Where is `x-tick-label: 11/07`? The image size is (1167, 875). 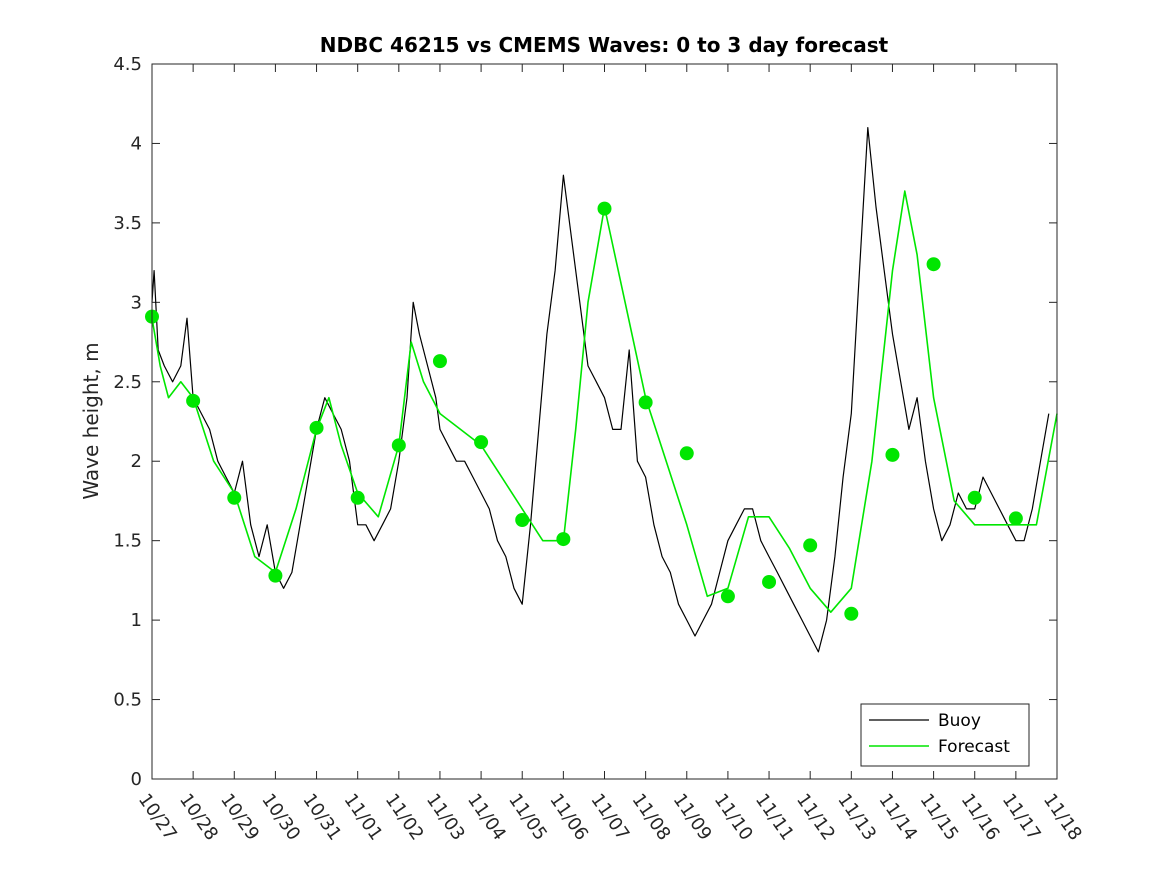
x-tick-label: 11/07 is located at coordinates (609, 817).